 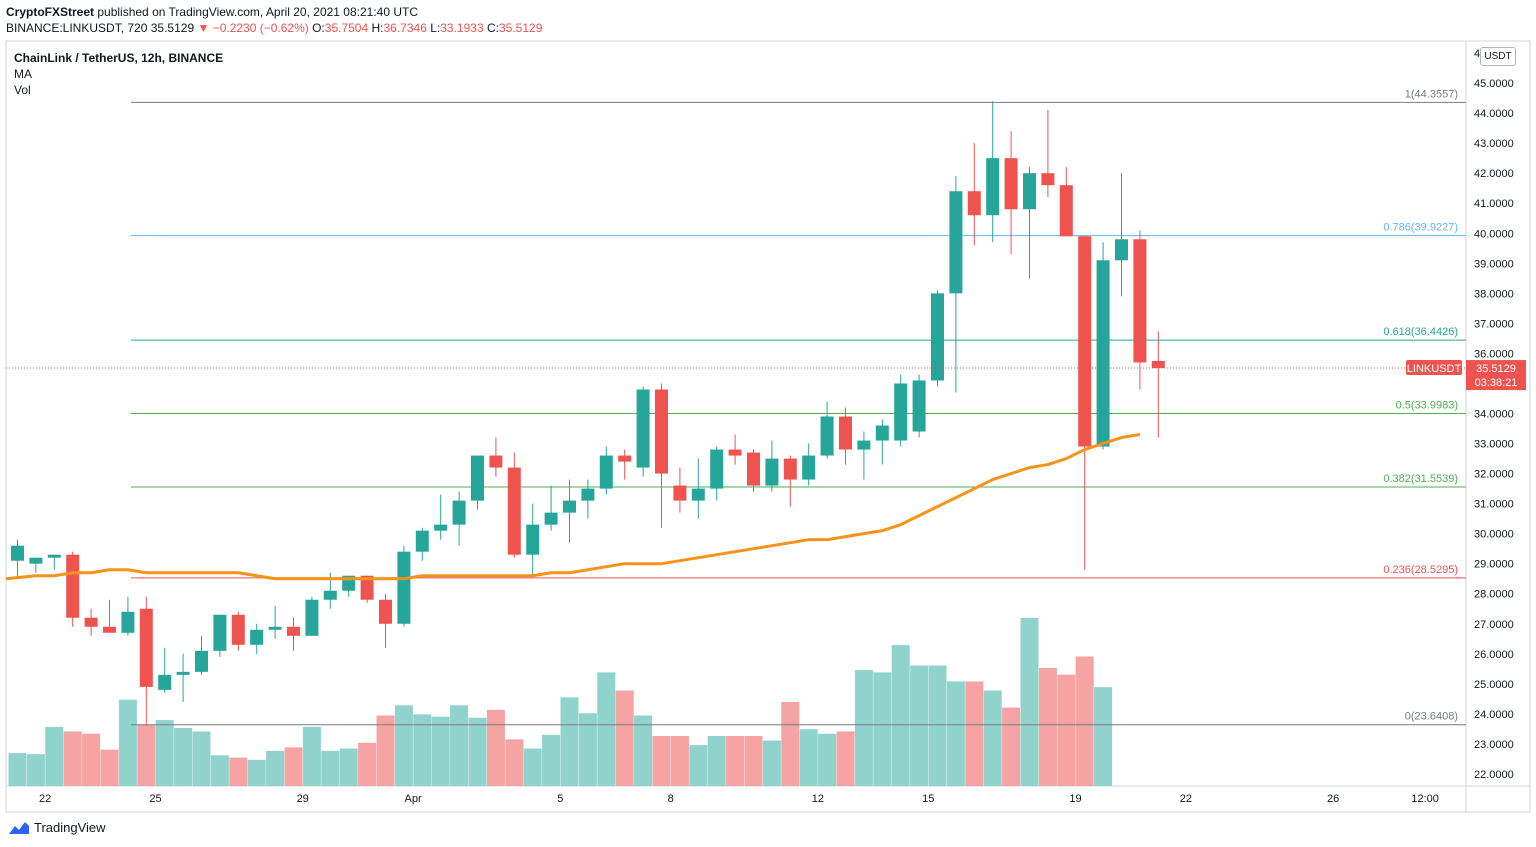 I want to click on change-text: ▼ −0.2230 (−0.62%), so click(x=253, y=28).